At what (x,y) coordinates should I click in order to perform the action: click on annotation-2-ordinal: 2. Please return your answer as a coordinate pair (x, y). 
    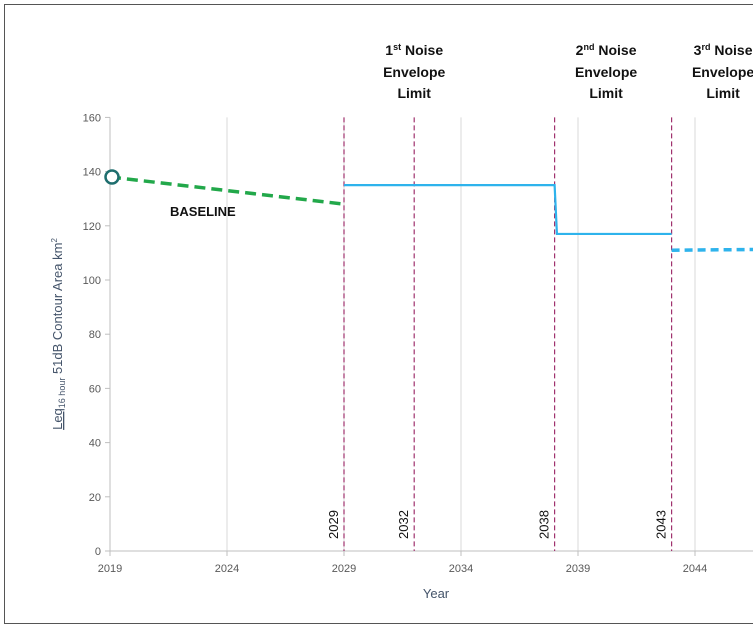
    Looking at the image, I should click on (580, 50).